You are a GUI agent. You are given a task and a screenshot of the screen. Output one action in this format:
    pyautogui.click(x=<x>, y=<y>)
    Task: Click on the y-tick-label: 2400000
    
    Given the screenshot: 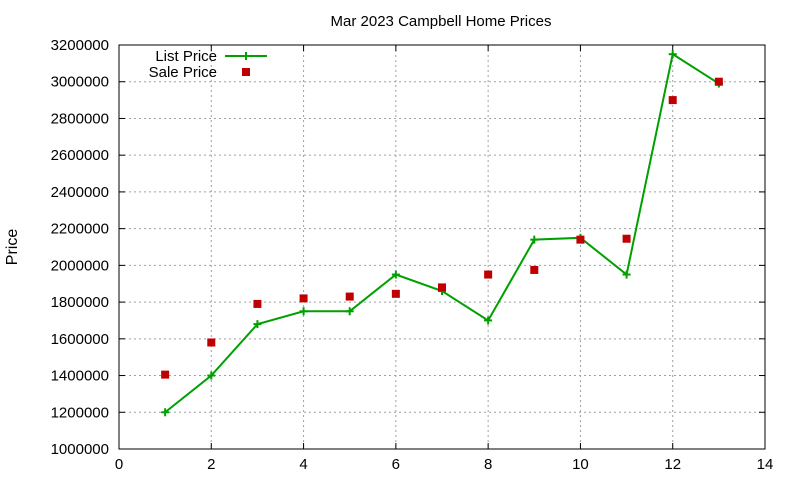 What is the action you would take?
    pyautogui.click(x=80, y=192)
    